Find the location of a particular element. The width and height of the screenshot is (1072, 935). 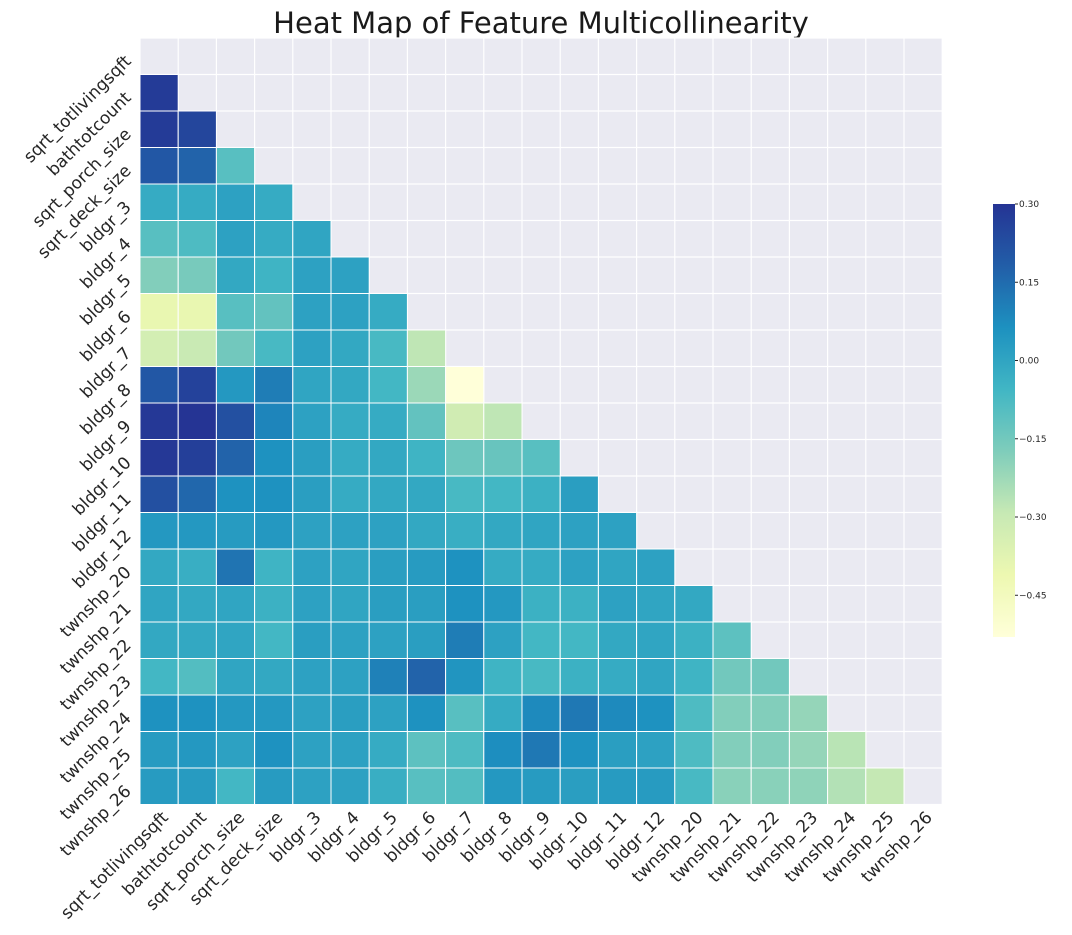

colorbar-tick-label: −0.30 is located at coordinates (1033, 518).